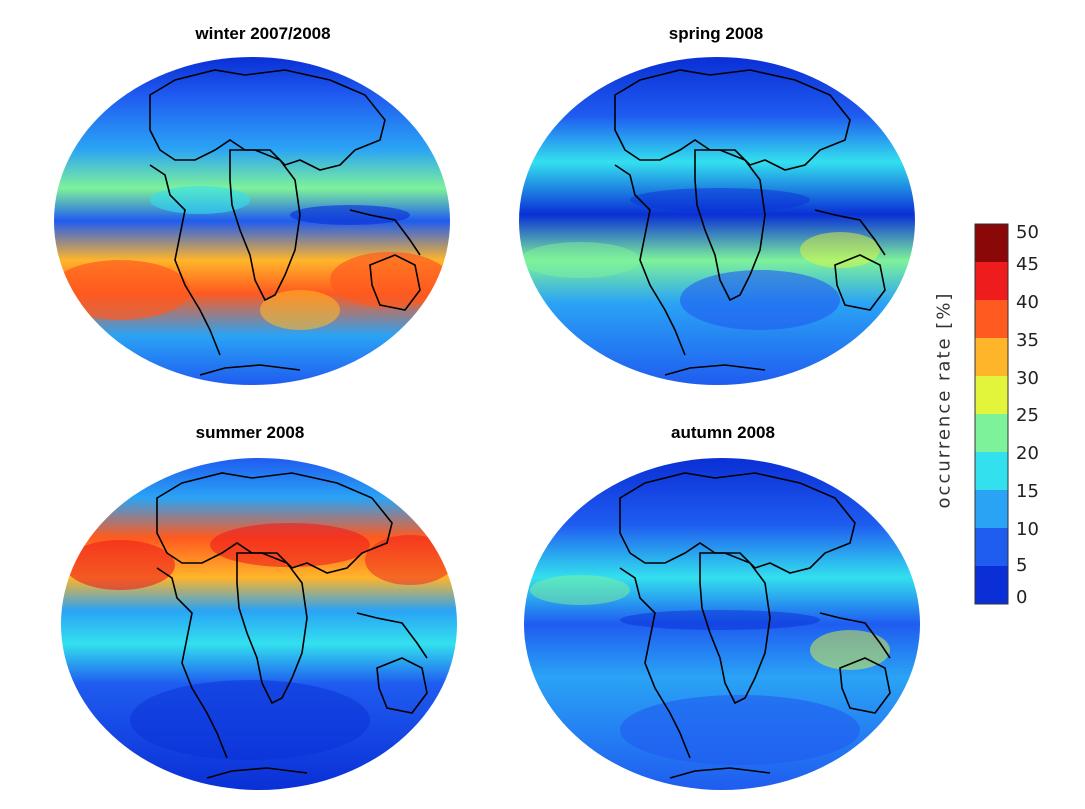  Describe the element at coordinates (1027, 302) in the screenshot. I see `colorbar-tick-40: 40` at that location.